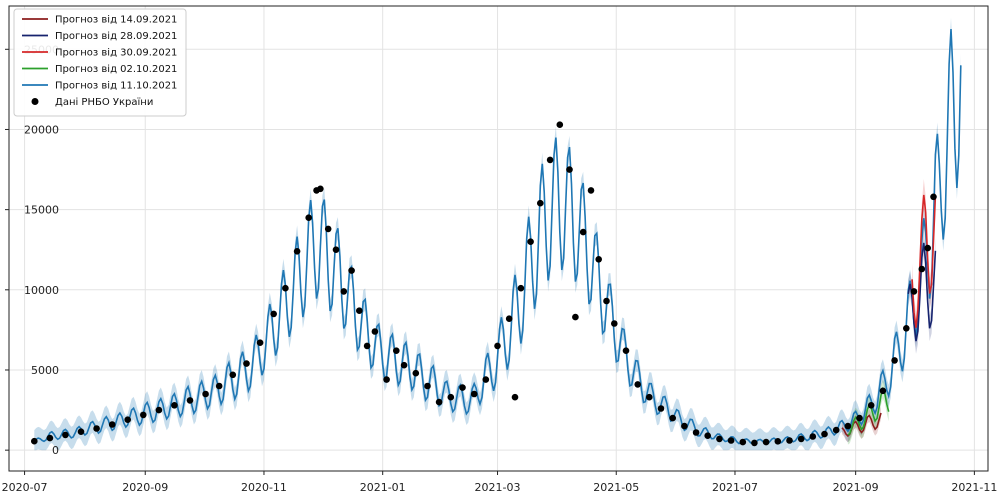  Describe the element at coordinates (41, 210) in the screenshot. I see `y-tick-label: 15000` at that location.